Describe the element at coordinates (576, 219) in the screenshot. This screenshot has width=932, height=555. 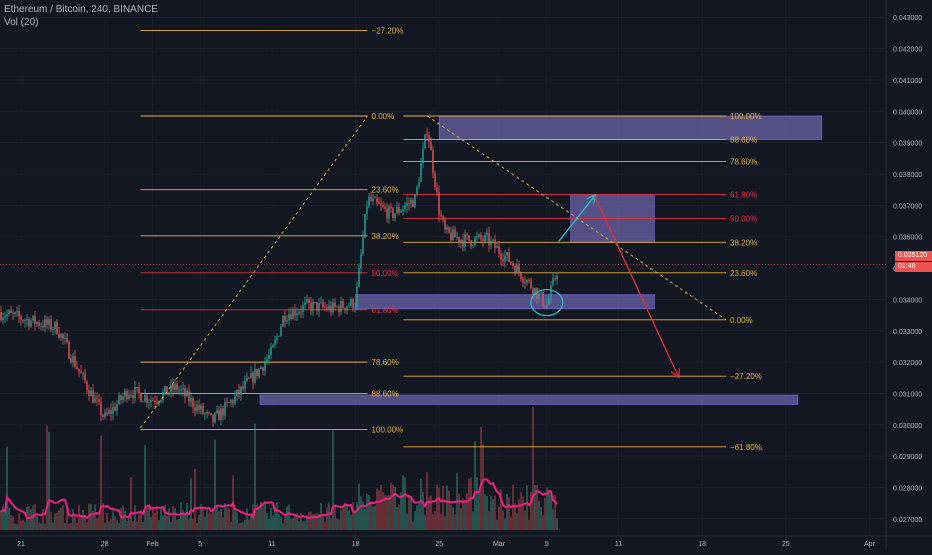
I see `projection-arrow-up` at that location.